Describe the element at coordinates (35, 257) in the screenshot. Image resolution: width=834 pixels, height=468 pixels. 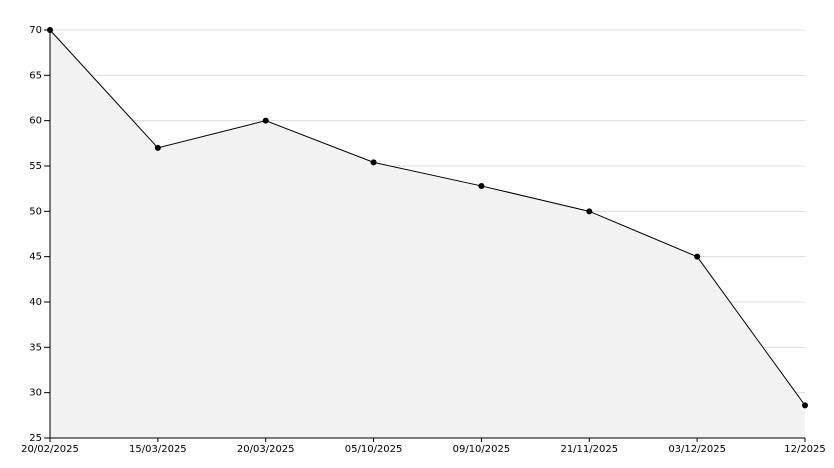
I see `y-tick-label: 45` at that location.